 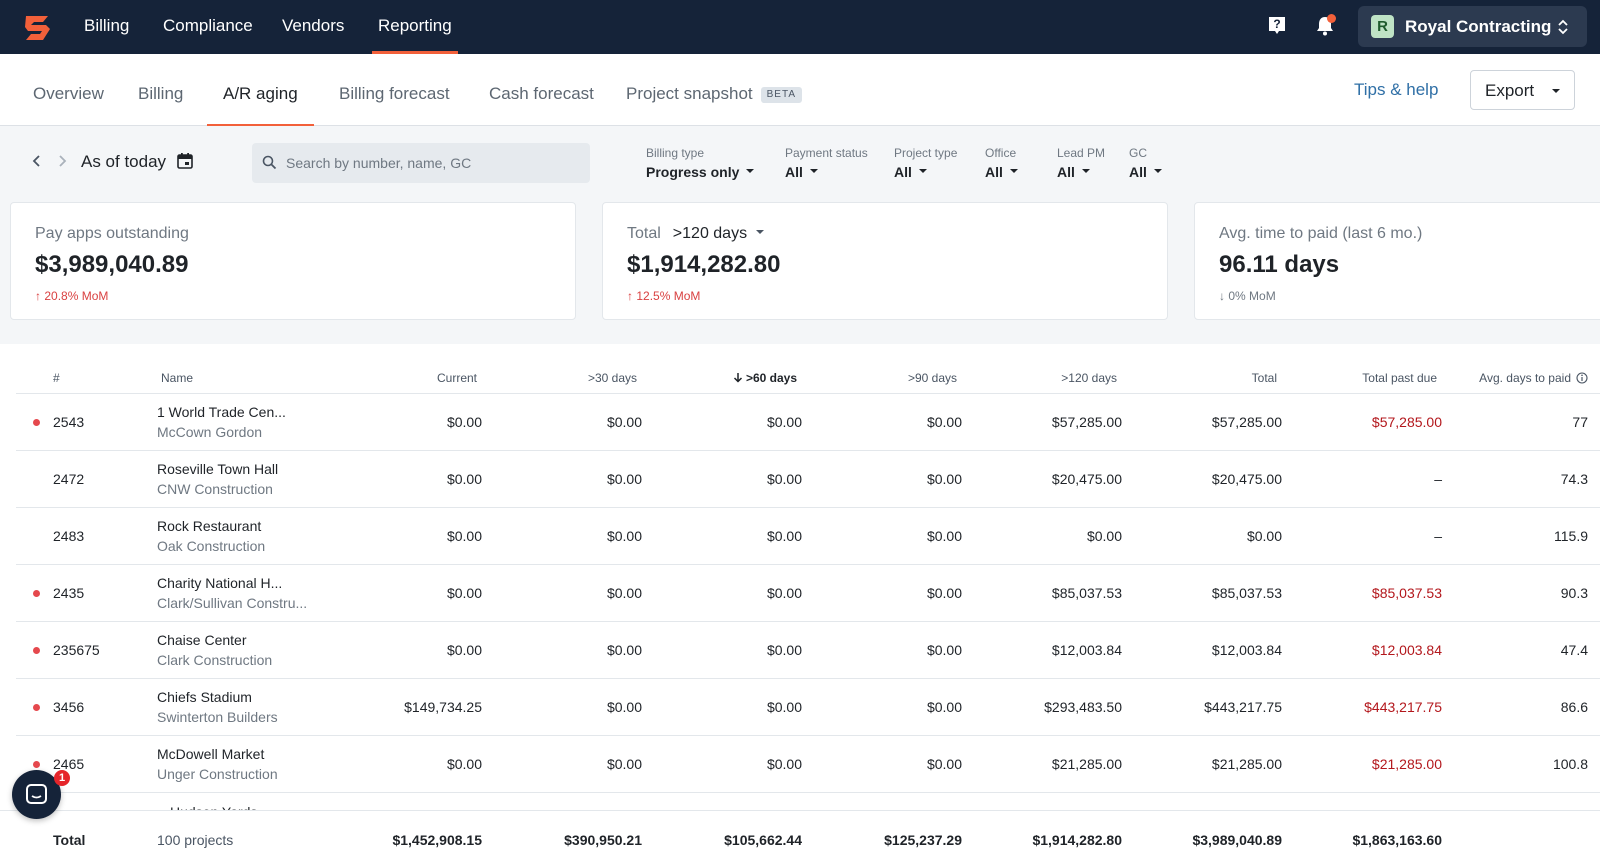 What do you see at coordinates (431, 163) in the screenshot?
I see `search-input` at bounding box center [431, 163].